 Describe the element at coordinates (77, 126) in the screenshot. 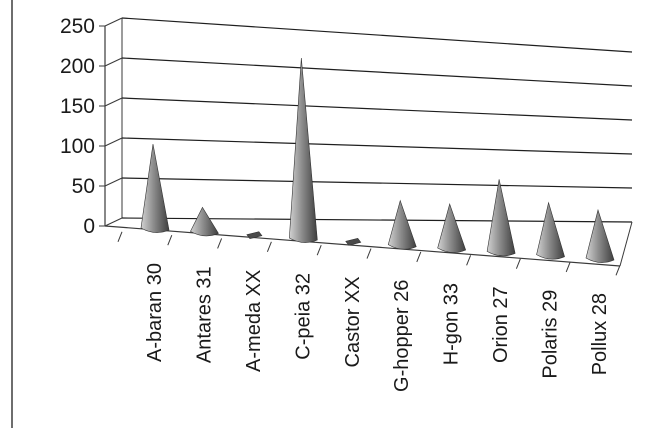

I see `y-tick-labels: 0 50 100 150 200 250` at that location.